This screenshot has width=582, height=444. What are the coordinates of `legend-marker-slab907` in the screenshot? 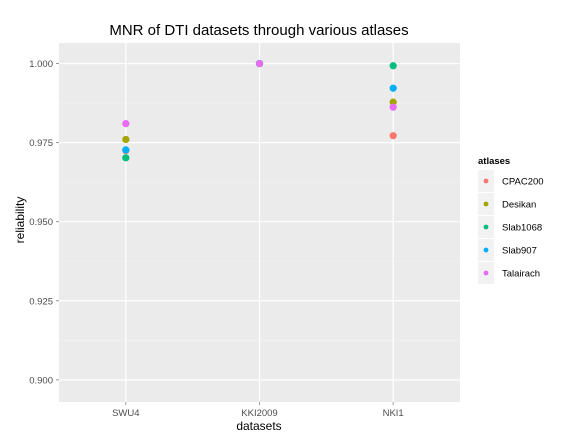 It's located at (486, 250).